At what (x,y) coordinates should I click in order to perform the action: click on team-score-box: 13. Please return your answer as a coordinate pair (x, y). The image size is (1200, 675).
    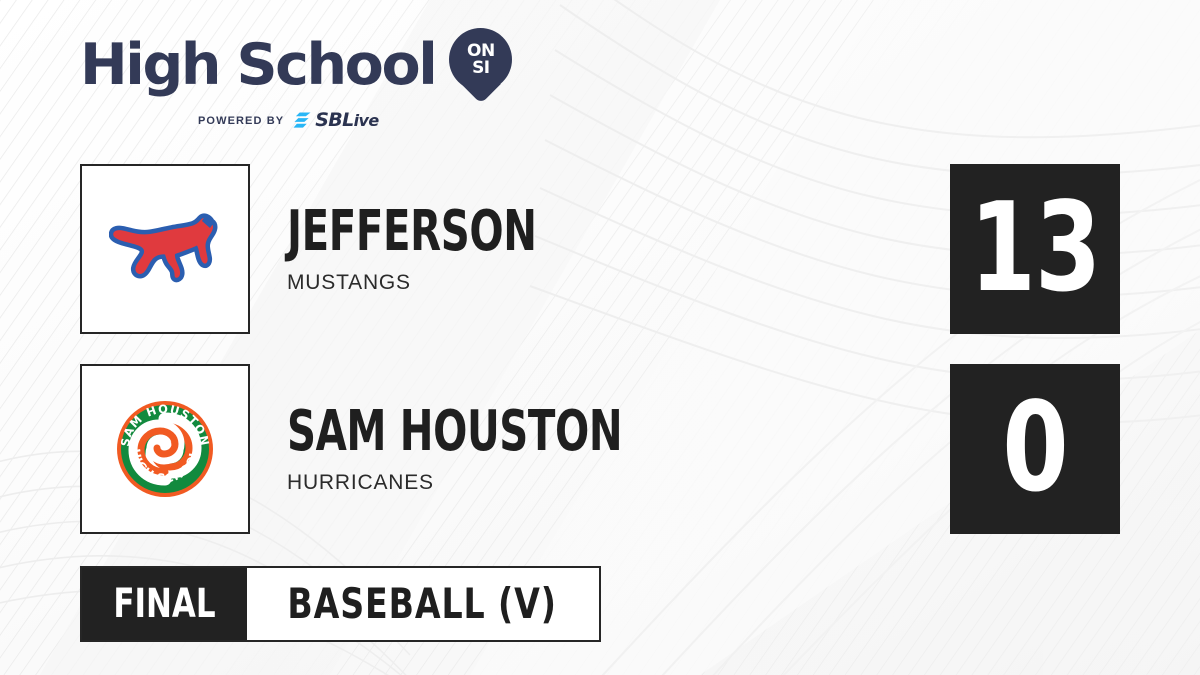
    Looking at the image, I should click on (1035, 249).